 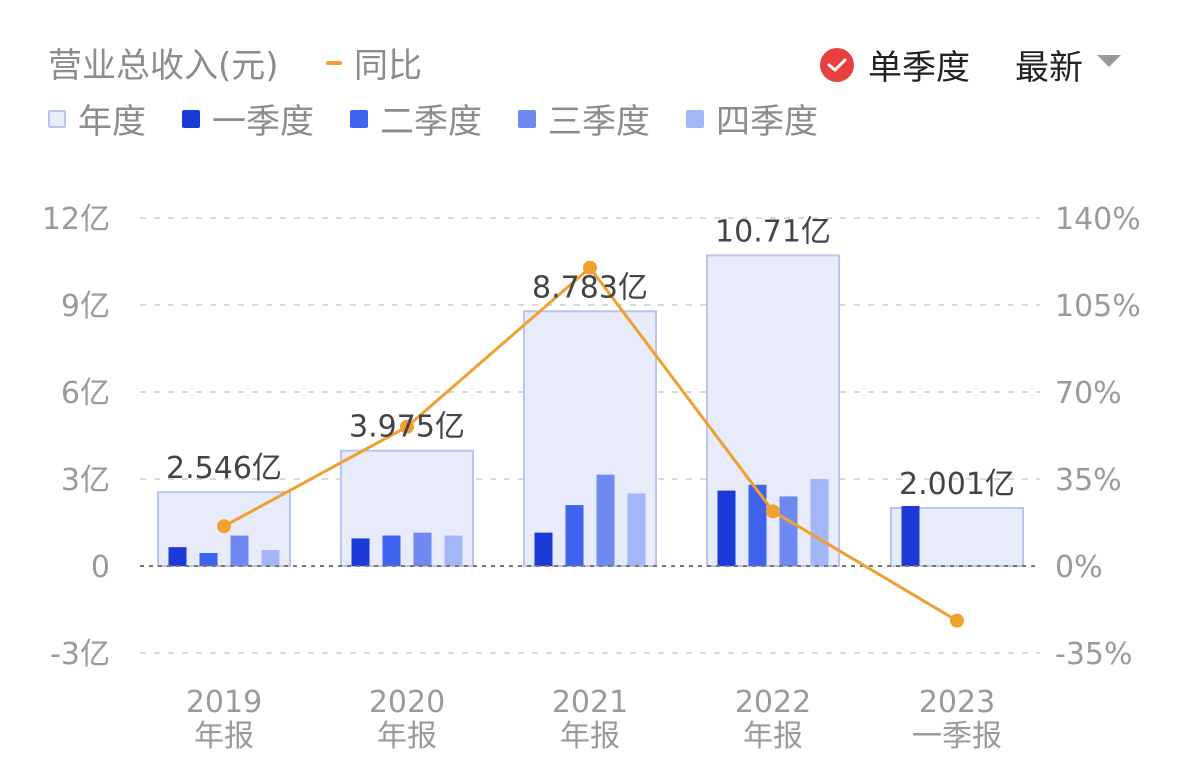 I want to click on annual-value-label: 3.975亿, so click(x=407, y=427).